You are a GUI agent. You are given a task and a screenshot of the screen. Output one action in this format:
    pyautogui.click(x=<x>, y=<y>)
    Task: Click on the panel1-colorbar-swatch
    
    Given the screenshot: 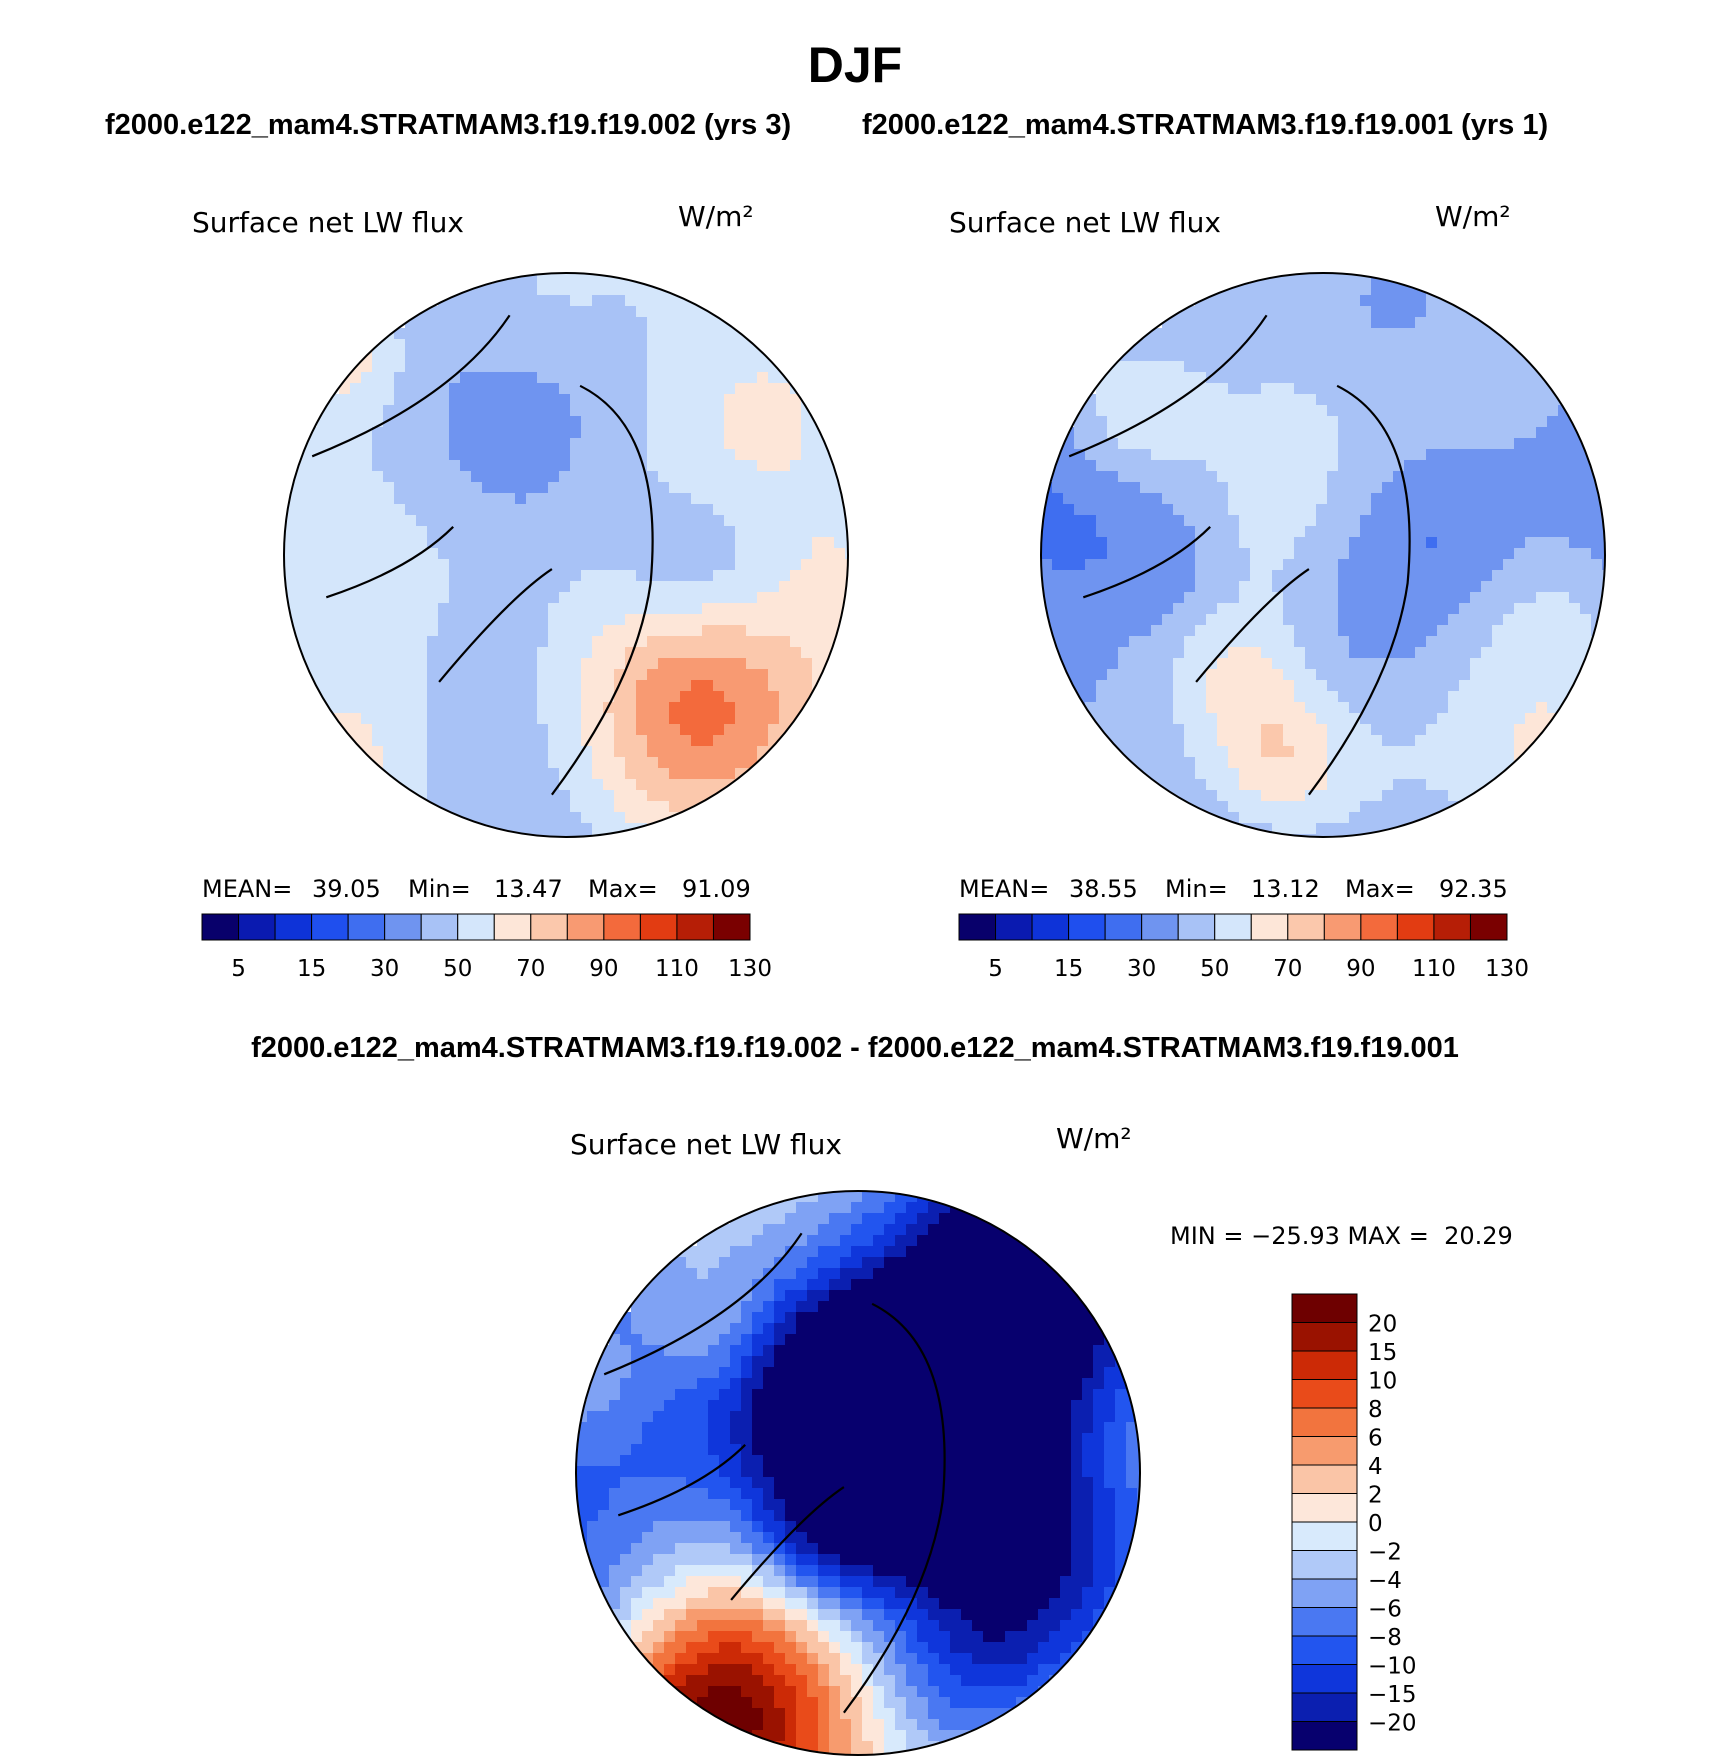 What is the action you would take?
    pyautogui.click(x=585, y=927)
    